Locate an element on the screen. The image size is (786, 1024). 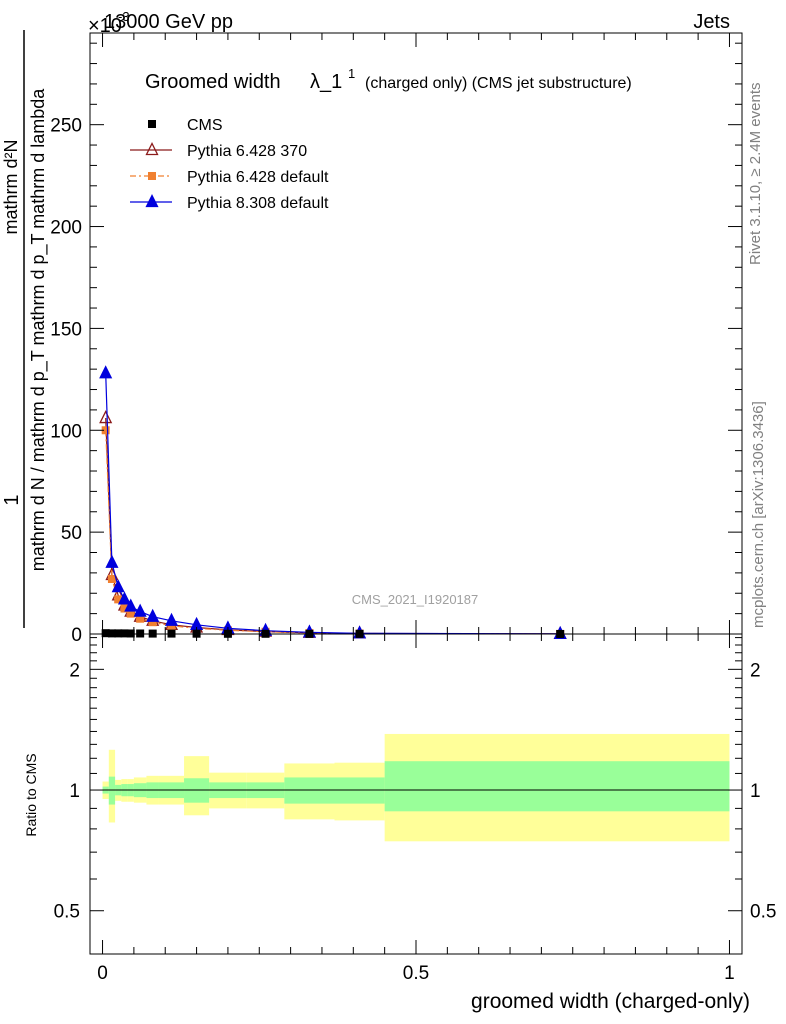
series-pythia-6-428-default is located at coordinates (333, 532).